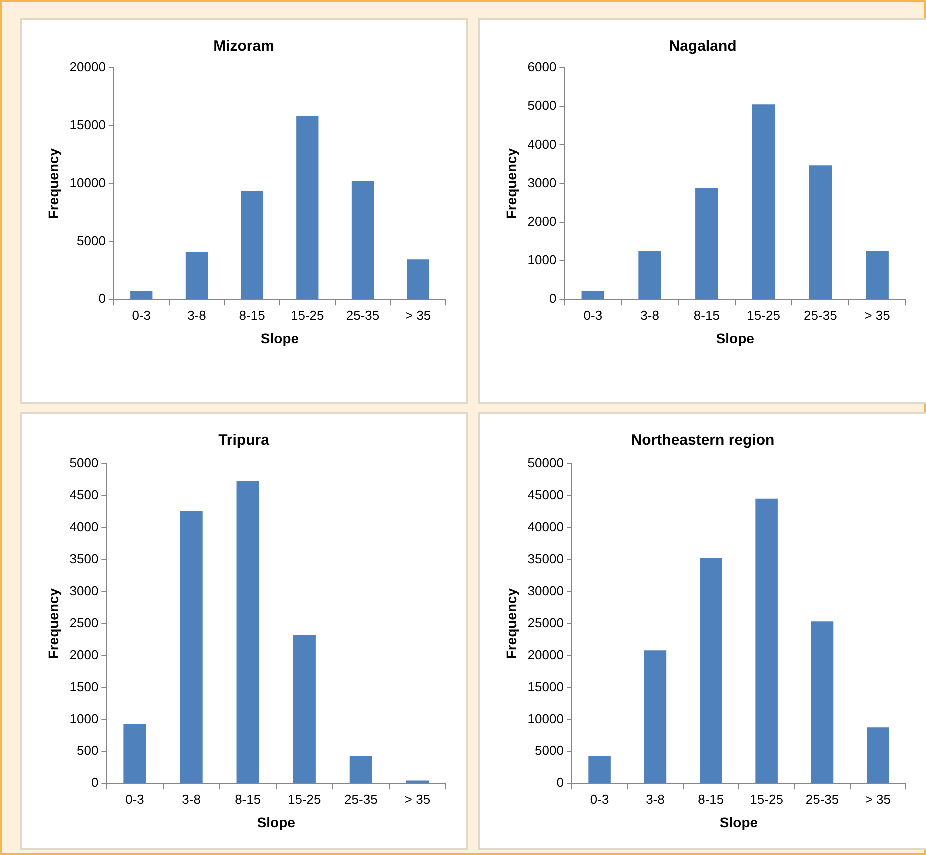 This screenshot has height=855, width=926. I want to click on y-tick-label: 500, so click(88, 750).